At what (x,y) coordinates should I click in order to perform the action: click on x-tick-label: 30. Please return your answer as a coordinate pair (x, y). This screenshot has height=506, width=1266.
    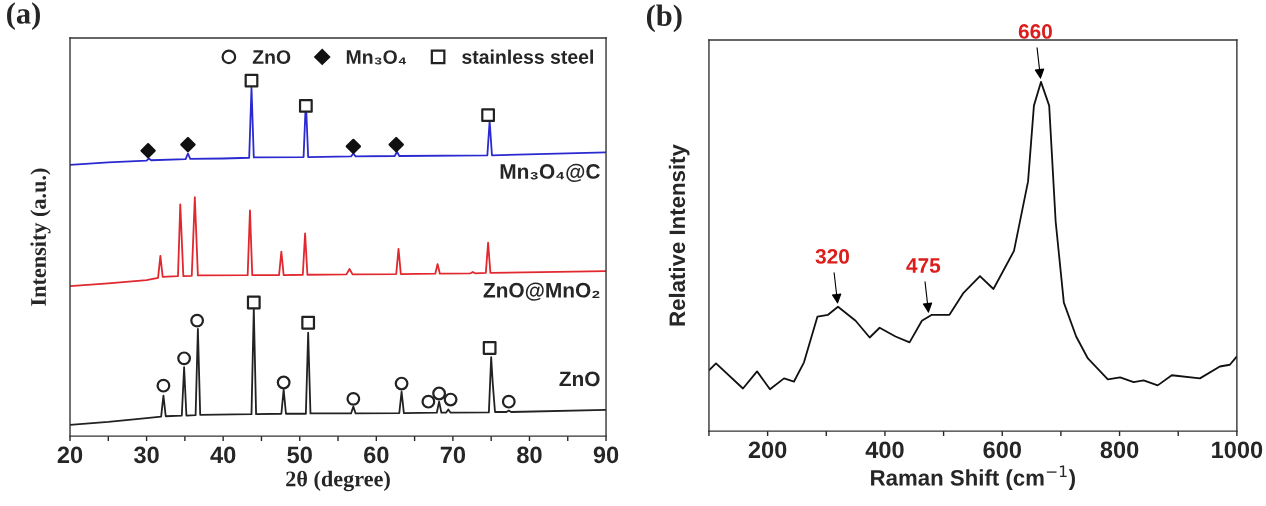
    Looking at the image, I should click on (146, 455).